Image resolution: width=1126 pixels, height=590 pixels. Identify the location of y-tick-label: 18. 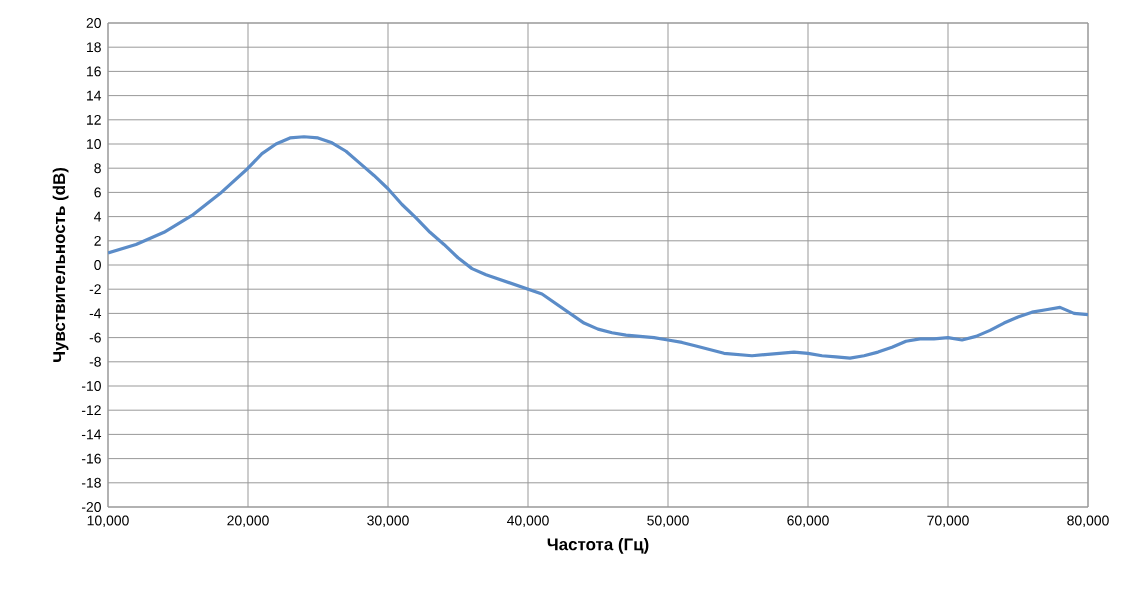
(94, 47).